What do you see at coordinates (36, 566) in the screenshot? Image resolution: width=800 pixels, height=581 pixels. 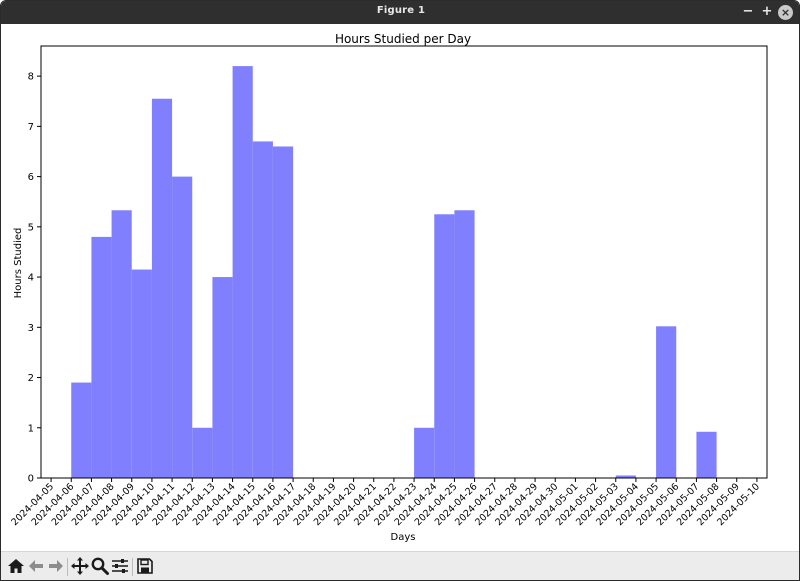 I see `back-arrow-icon` at bounding box center [36, 566].